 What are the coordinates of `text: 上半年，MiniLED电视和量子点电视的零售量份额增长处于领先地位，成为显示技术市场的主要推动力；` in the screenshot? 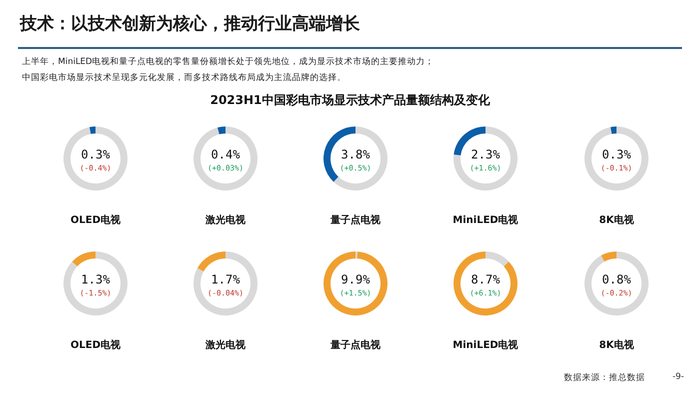 It's located at (228, 62).